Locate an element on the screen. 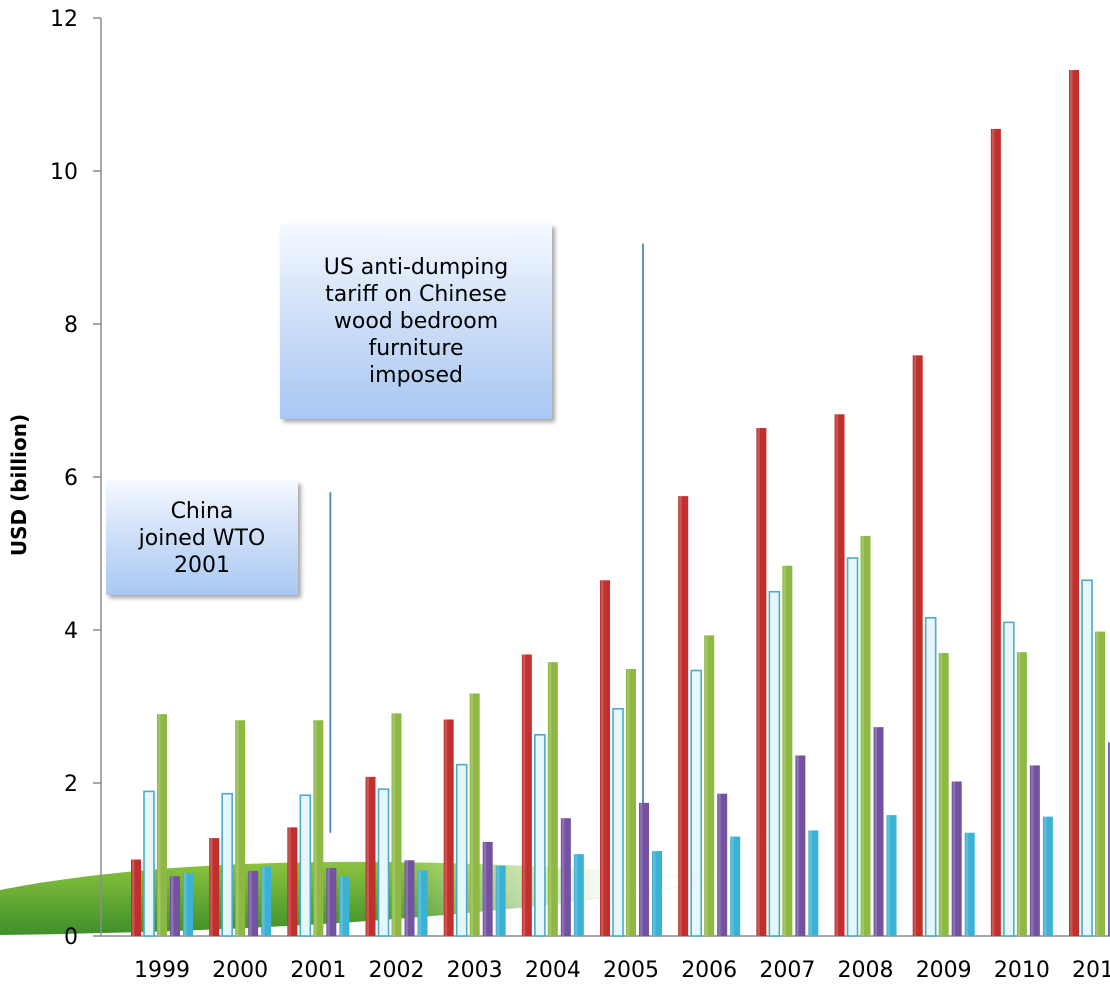 The width and height of the screenshot is (1110, 987). x-tick-label: 2010 is located at coordinates (1022, 970).